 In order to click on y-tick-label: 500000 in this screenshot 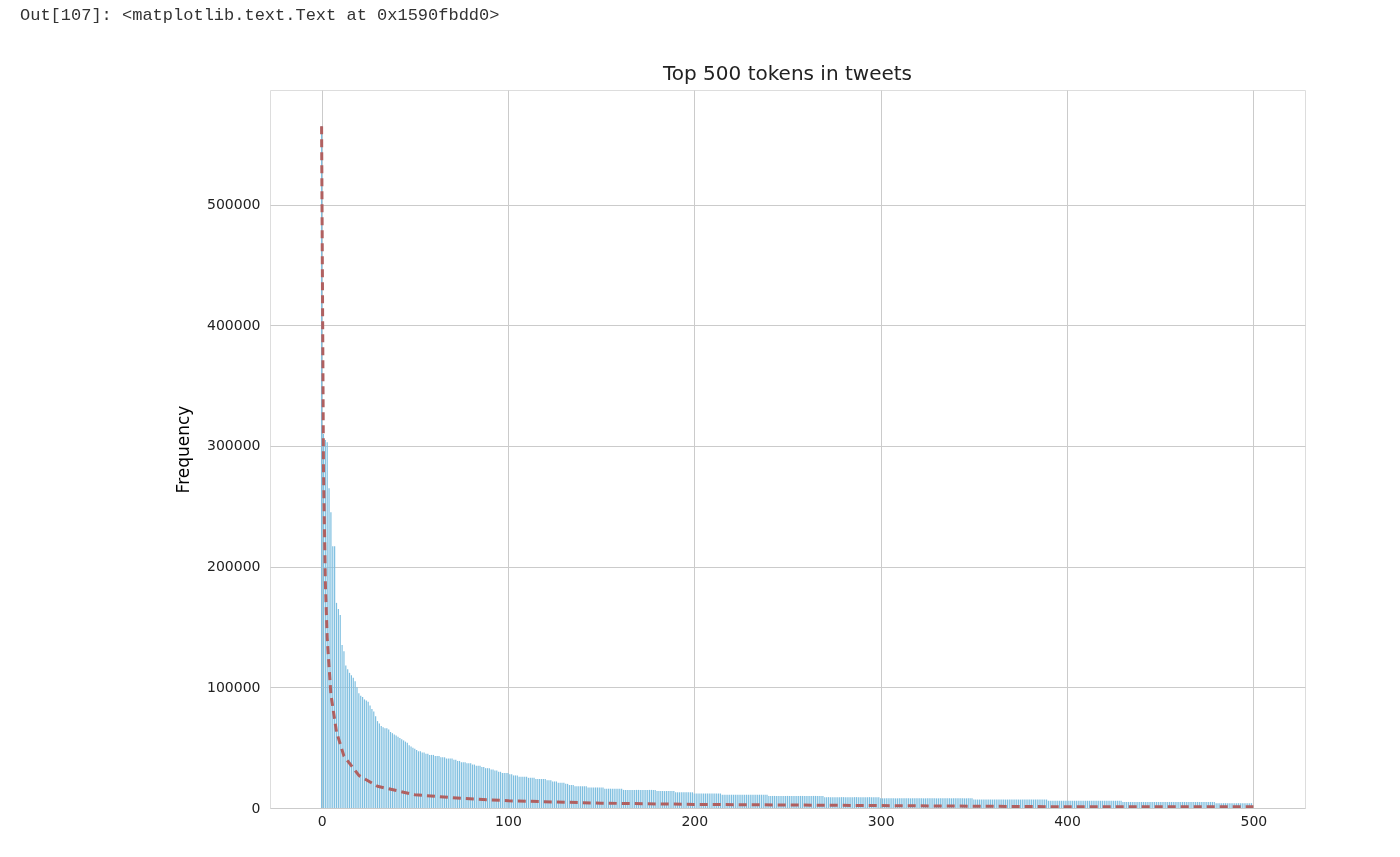, I will do `click(234, 204)`.